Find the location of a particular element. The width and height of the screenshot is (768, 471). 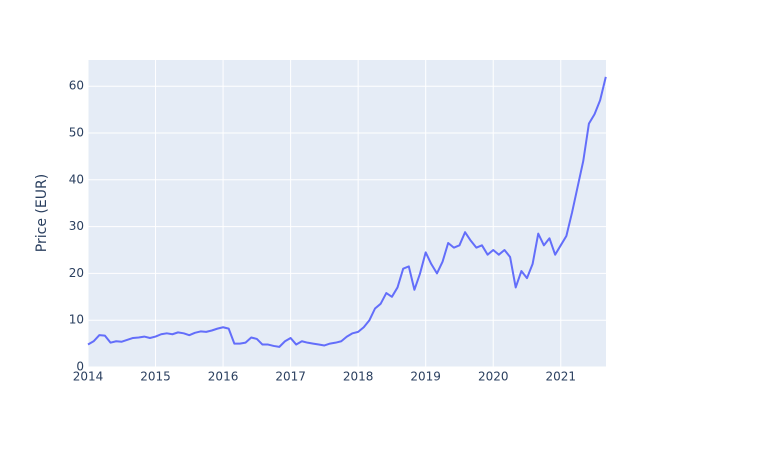

y-axis-label: Price (EUR) is located at coordinates (42, 213).